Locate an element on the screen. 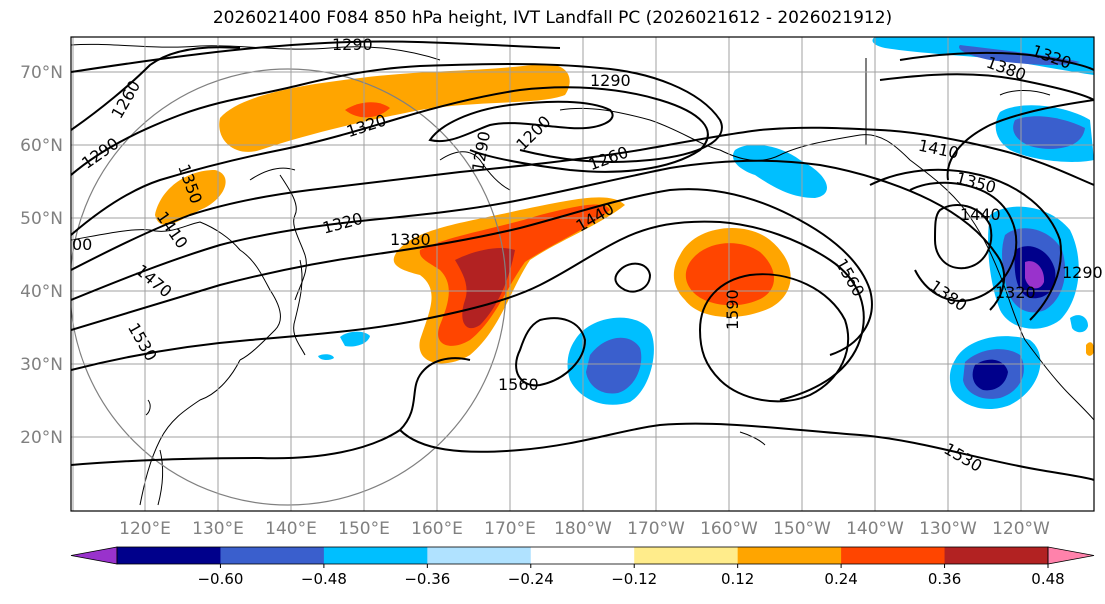 This screenshot has height=604, width=1105. lat-tick-label: 30°N is located at coordinates (41, 365).